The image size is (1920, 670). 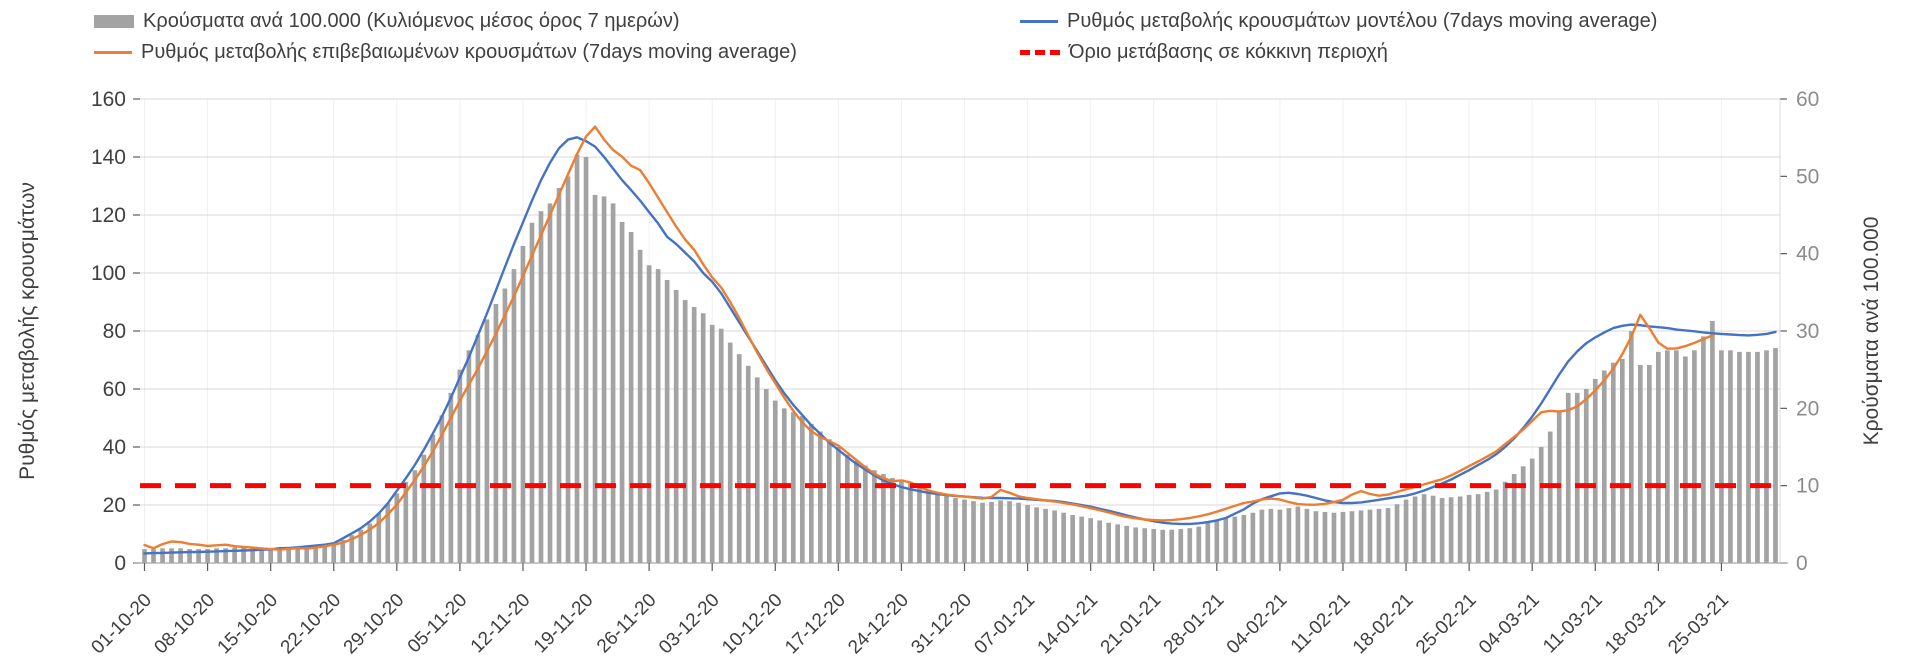 What do you see at coordinates (878, 624) in the screenshot?
I see `x-tick-label: 24-12-20` at bounding box center [878, 624].